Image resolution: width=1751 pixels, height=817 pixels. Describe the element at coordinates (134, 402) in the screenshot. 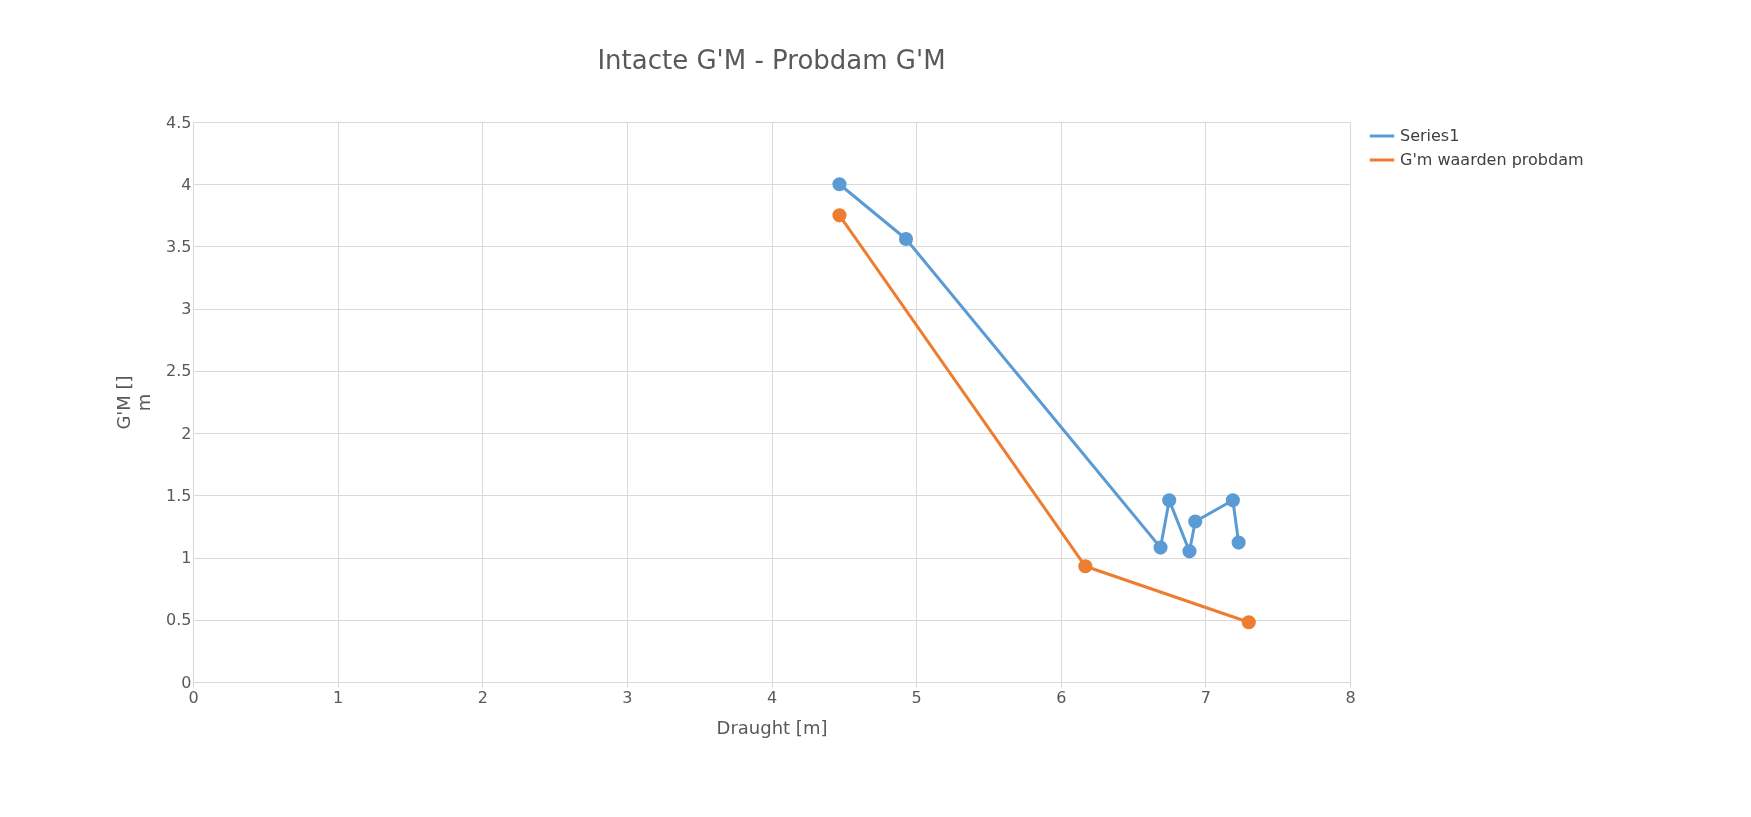

I see `y-axis-title: G'M [] m` at that location.